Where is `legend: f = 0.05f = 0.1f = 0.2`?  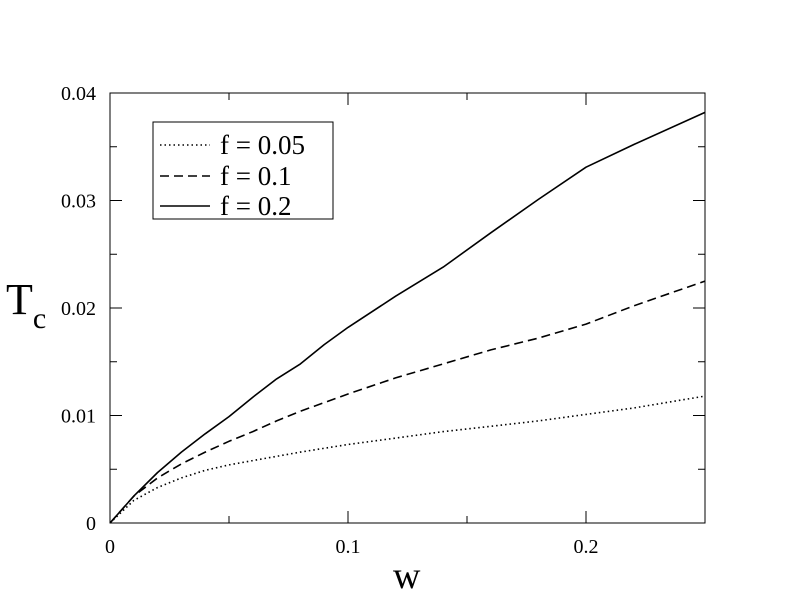 legend: f = 0.05f = 0.1f = 0.2 is located at coordinates (243, 171).